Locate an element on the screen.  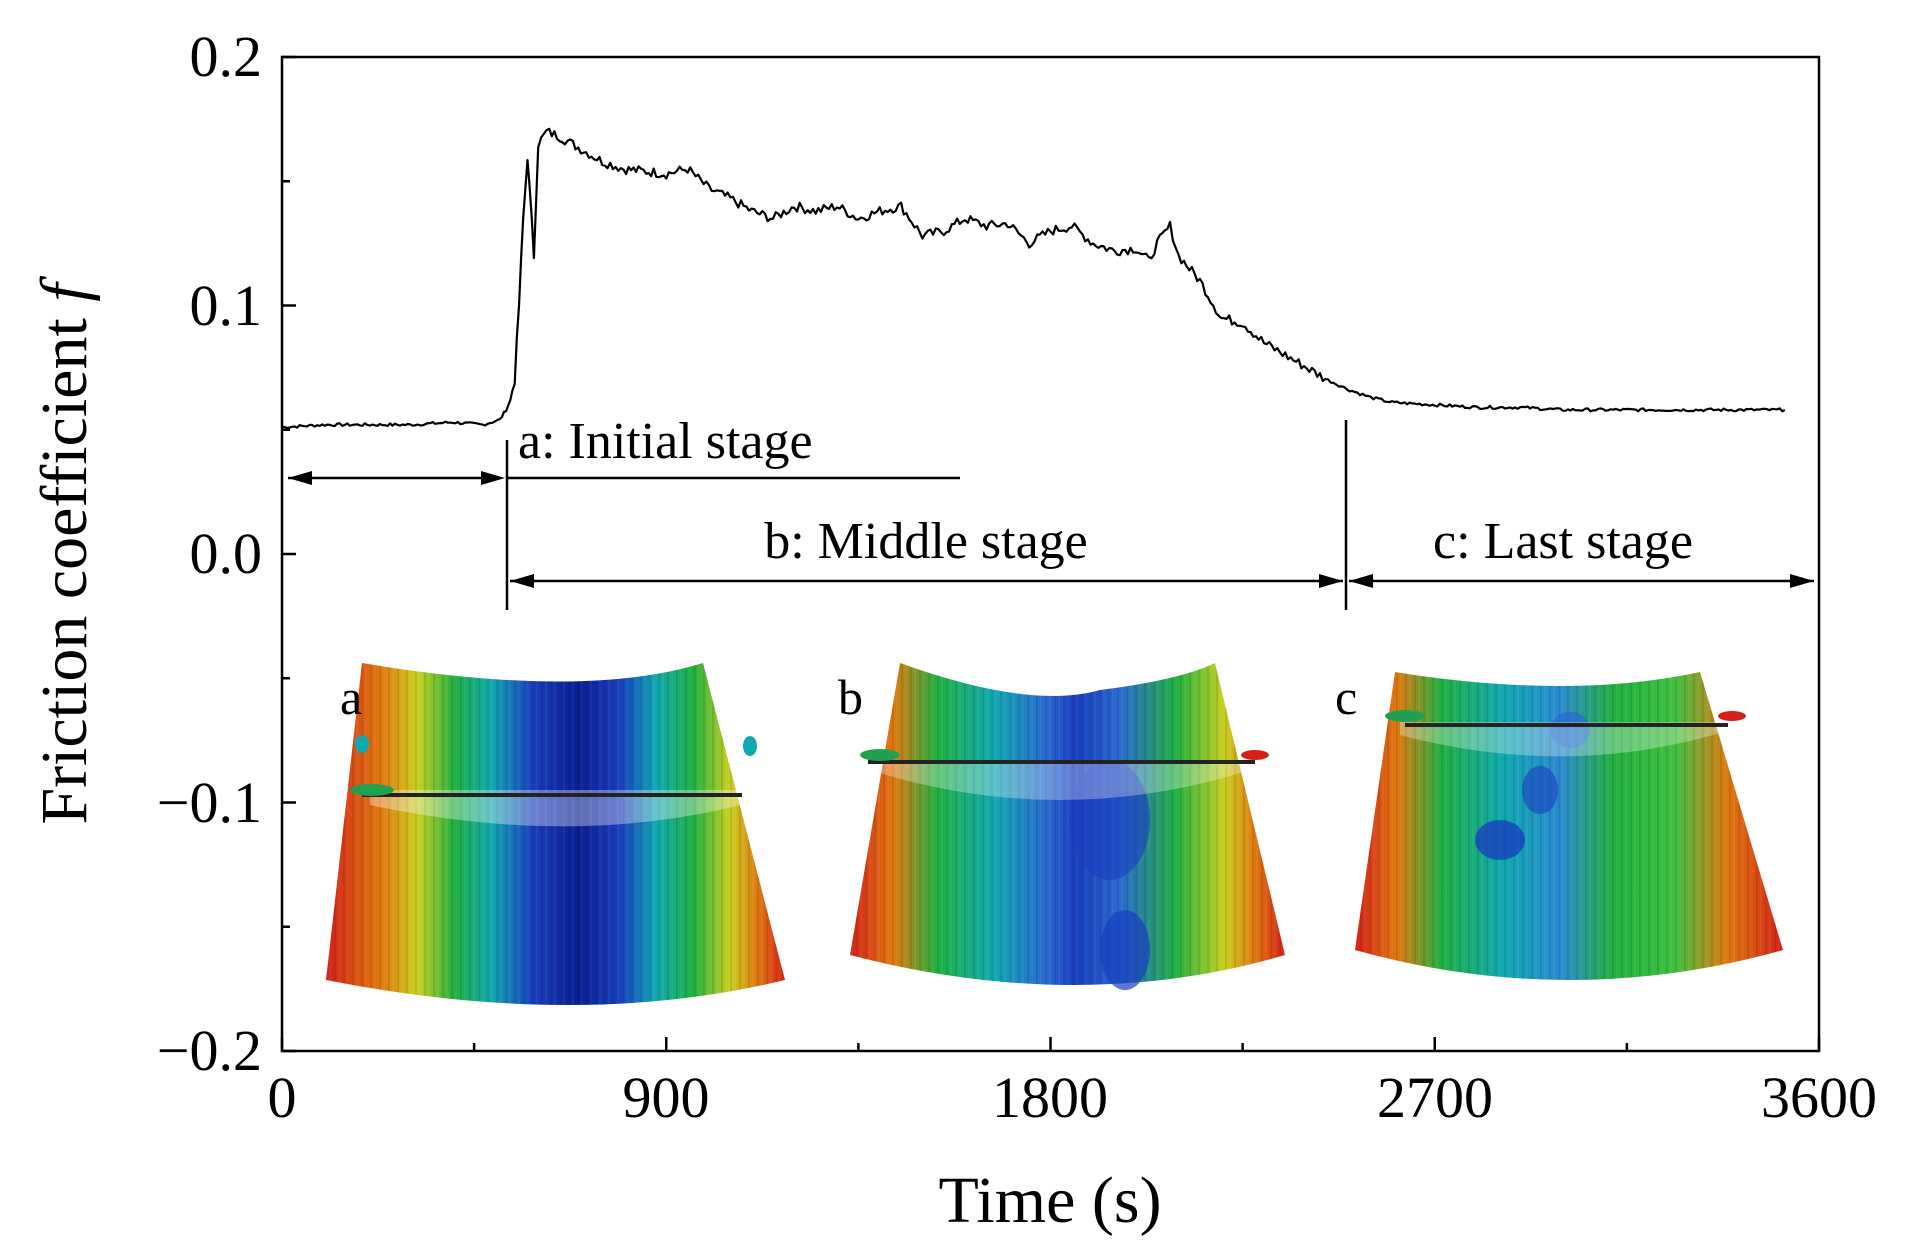
y-tick-label-0: 0.2 is located at coordinates (226, 56).